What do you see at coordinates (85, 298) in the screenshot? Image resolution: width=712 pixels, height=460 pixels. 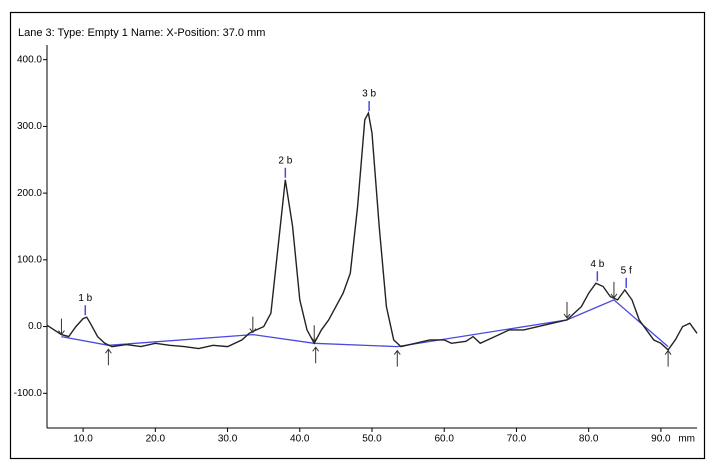 I see `peak-label: 1 b` at bounding box center [85, 298].